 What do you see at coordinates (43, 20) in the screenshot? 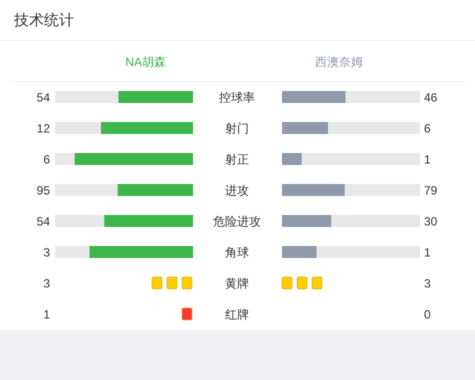
I see `text: 技术统计` at bounding box center [43, 20].